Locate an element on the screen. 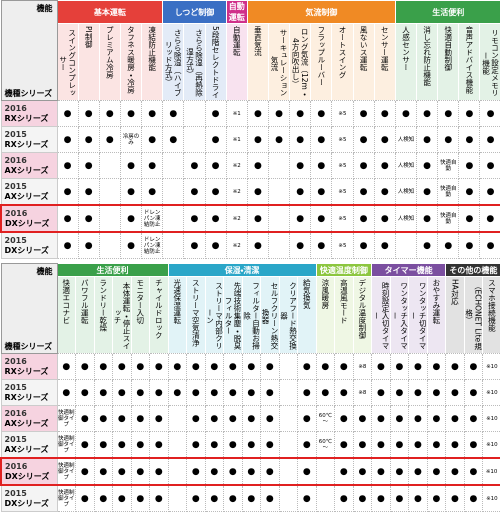 The image size is (500, 516). column-header: 先端技術集塵・脱臭フィルター is located at coordinates (233, 315).